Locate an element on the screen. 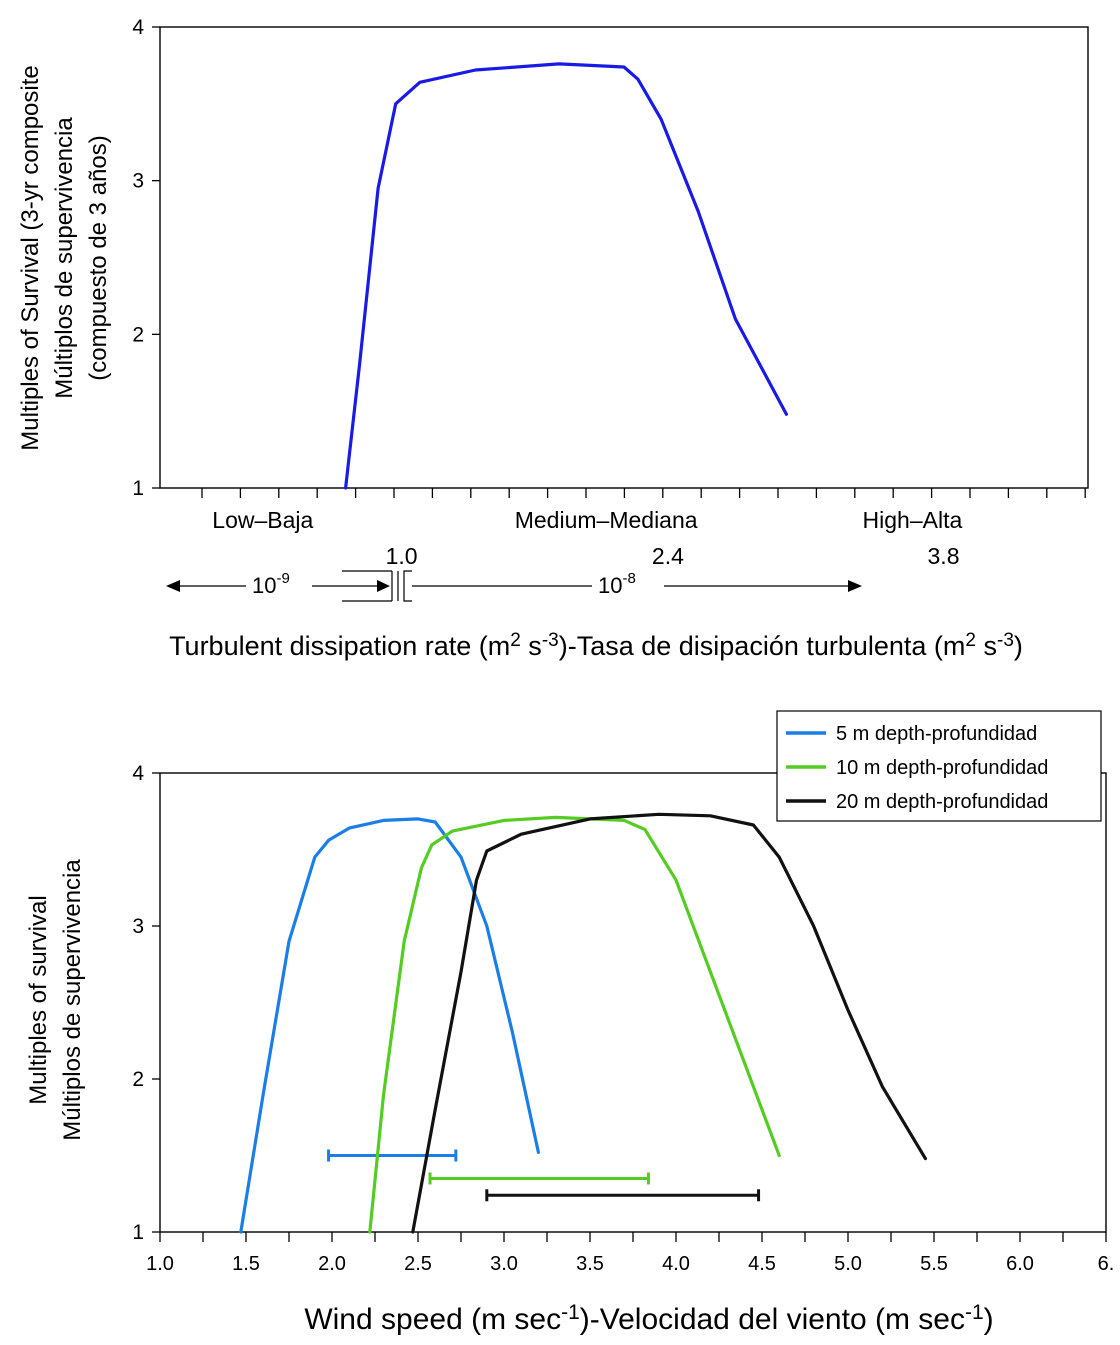 The width and height of the screenshot is (1120, 1345). rate-label-left: 10-9 is located at coordinates (271, 584).